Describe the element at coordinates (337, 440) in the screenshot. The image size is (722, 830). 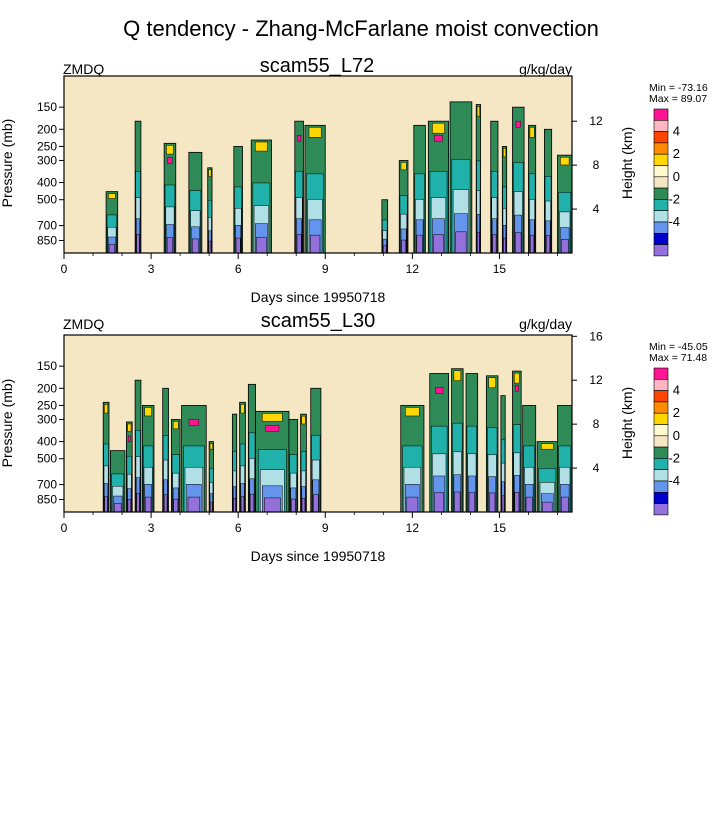
I see `contour-field` at that location.